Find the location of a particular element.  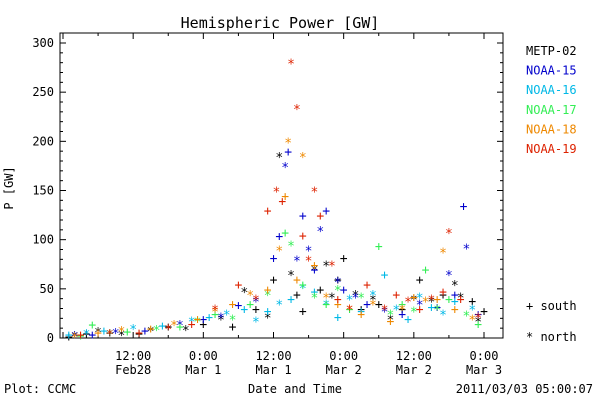

y-tick-label: 300 is located at coordinates (43, 43).